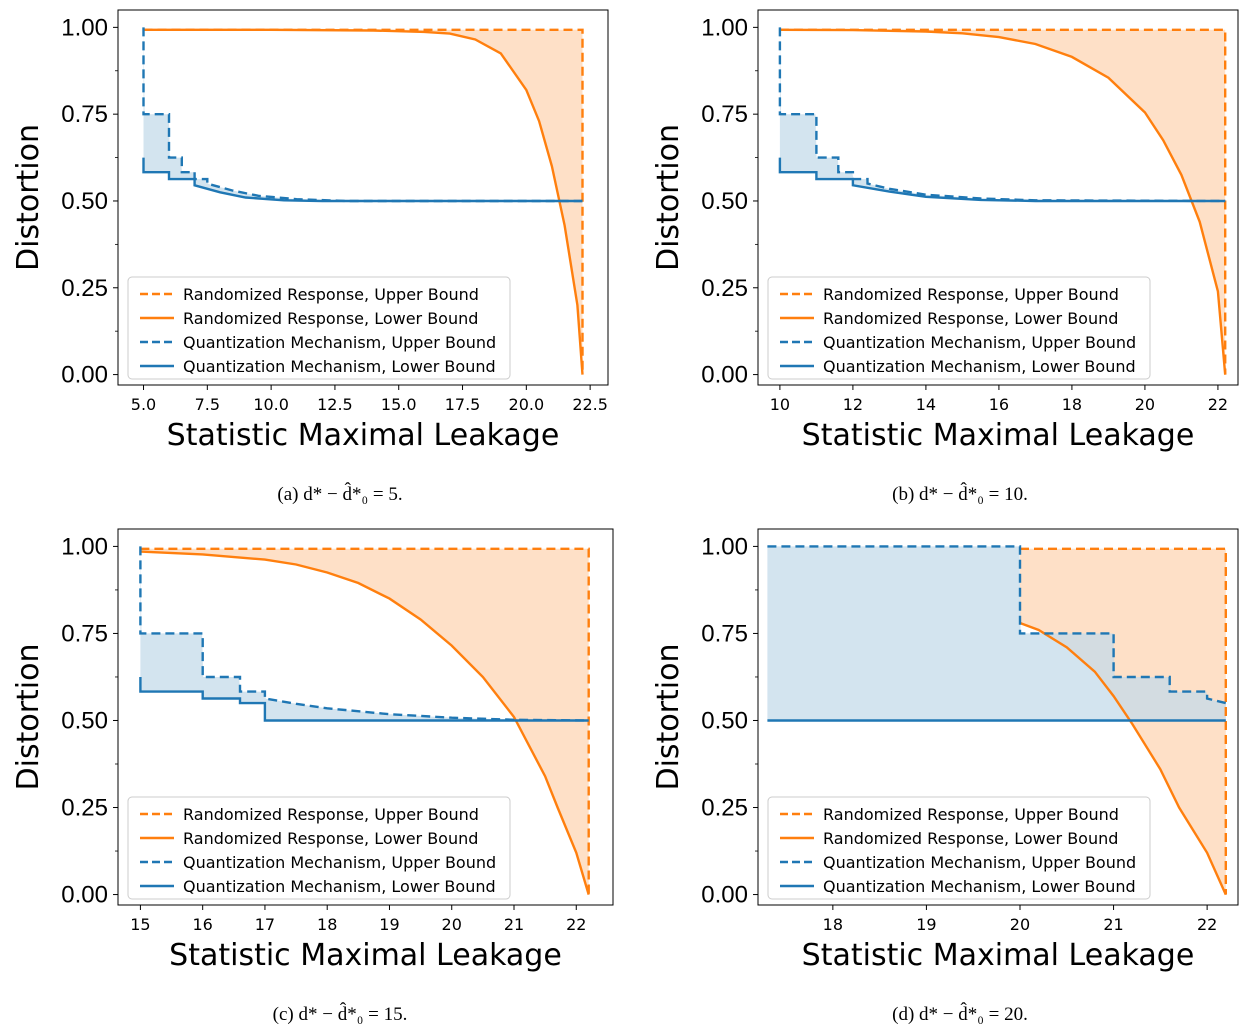  What do you see at coordinates (143, 404) in the screenshot?
I see `x-tick-label: 5.0` at bounding box center [143, 404].